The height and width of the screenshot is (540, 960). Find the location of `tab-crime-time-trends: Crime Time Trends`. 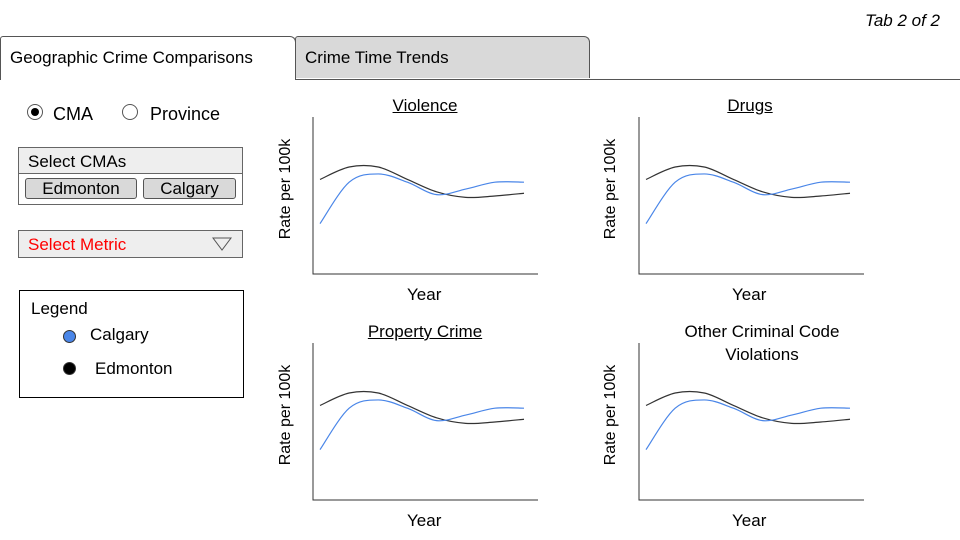

tab-crime-time-trends: Crime Time Trends is located at coordinates (442, 57).